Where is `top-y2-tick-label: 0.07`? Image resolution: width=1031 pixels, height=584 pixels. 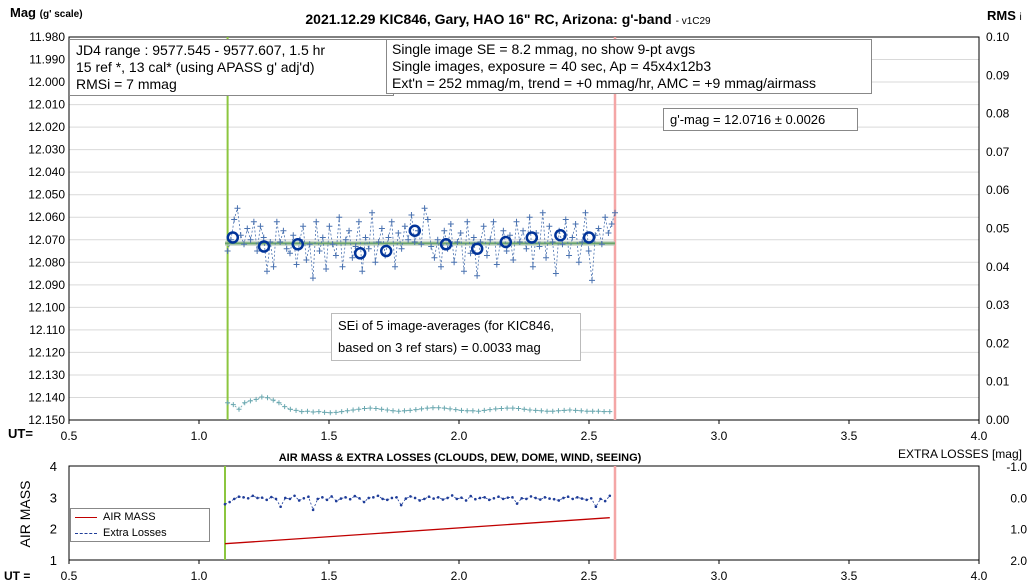 top-y2-tick-label: 0.07 is located at coordinates (998, 152).